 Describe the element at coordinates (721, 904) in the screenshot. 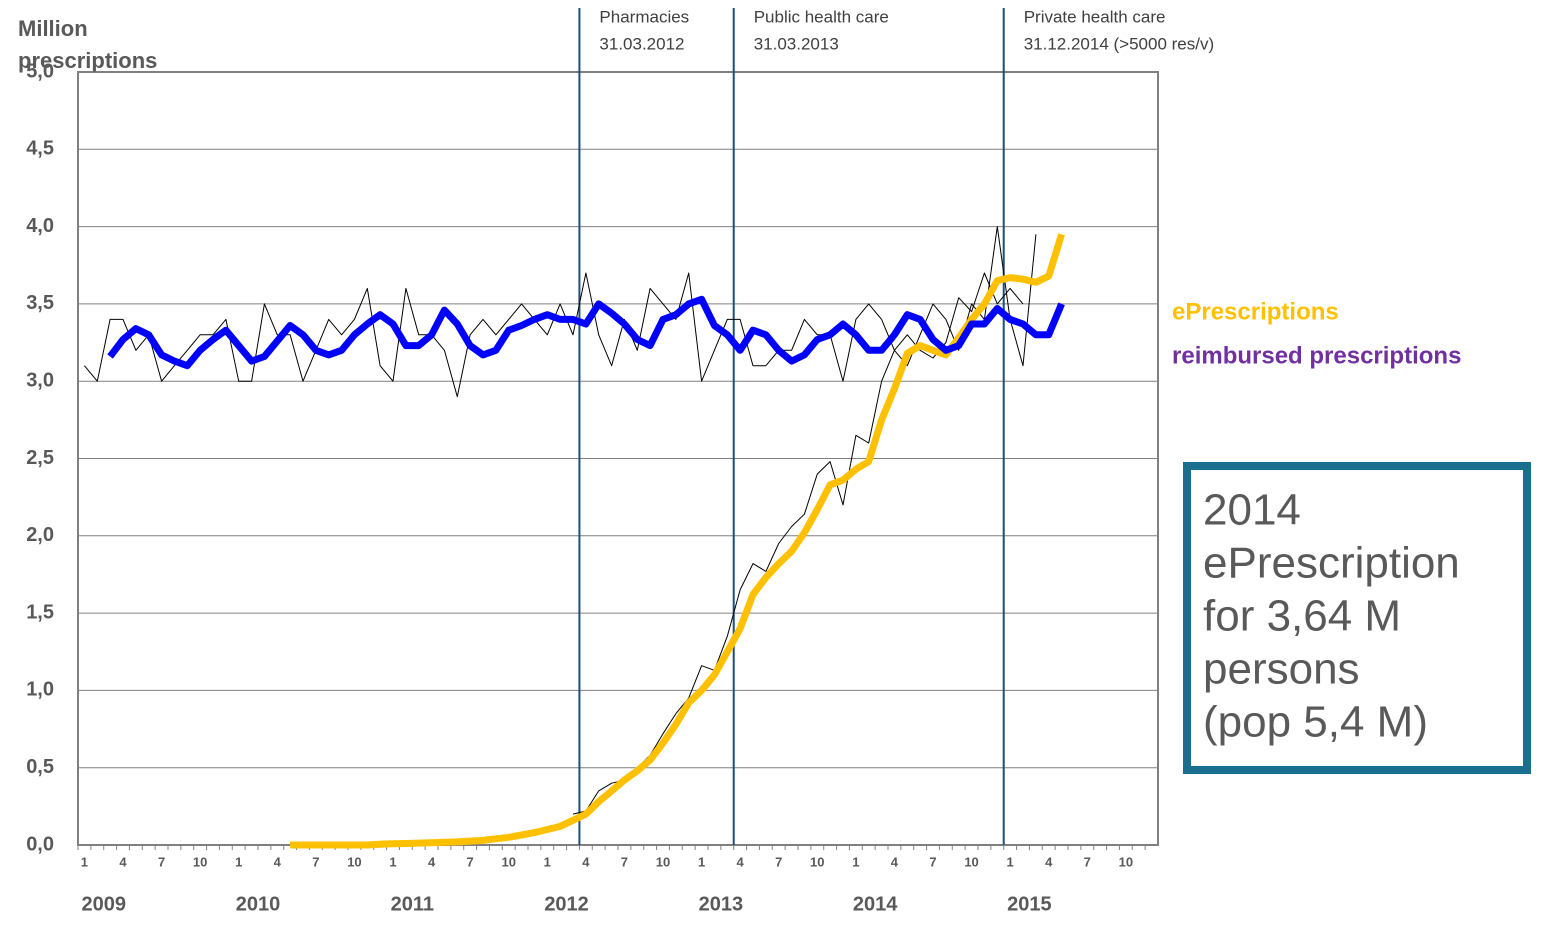

I see `year-label: 2013` at that location.